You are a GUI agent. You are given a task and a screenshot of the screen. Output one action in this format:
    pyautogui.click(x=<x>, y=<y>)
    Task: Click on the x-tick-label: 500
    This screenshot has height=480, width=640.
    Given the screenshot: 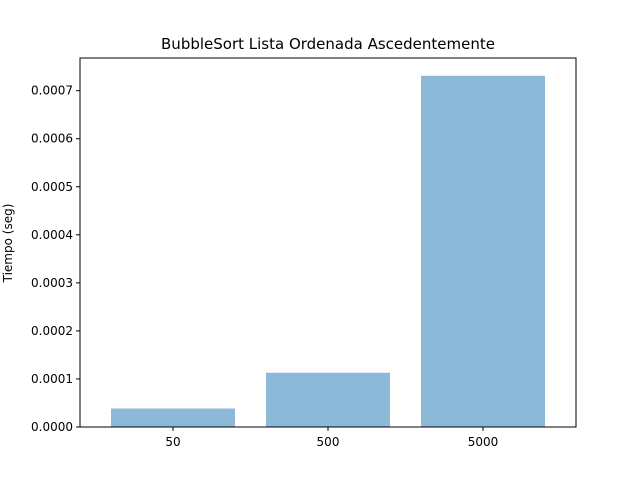 What is the action you would take?
    pyautogui.click(x=328, y=442)
    